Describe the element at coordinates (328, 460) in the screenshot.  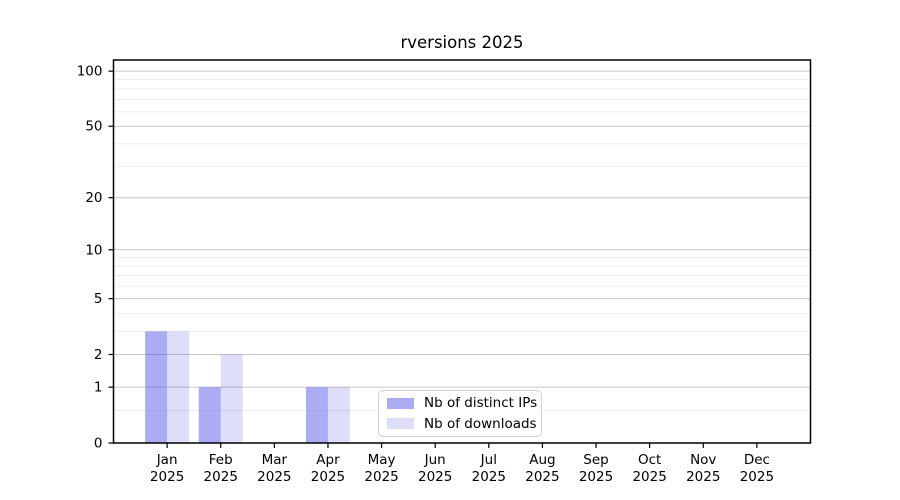
I see `x-tick-label-month: Apr` at that location.